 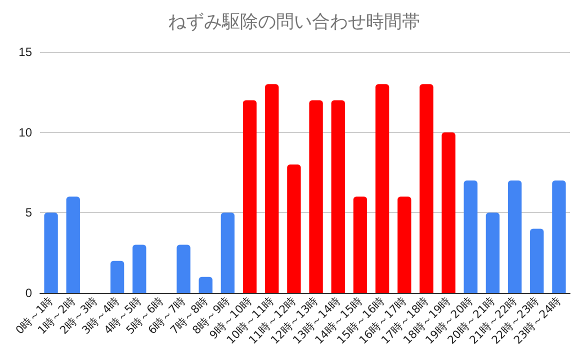 I want to click on y-tick-label: 0, so click(x=28, y=293).